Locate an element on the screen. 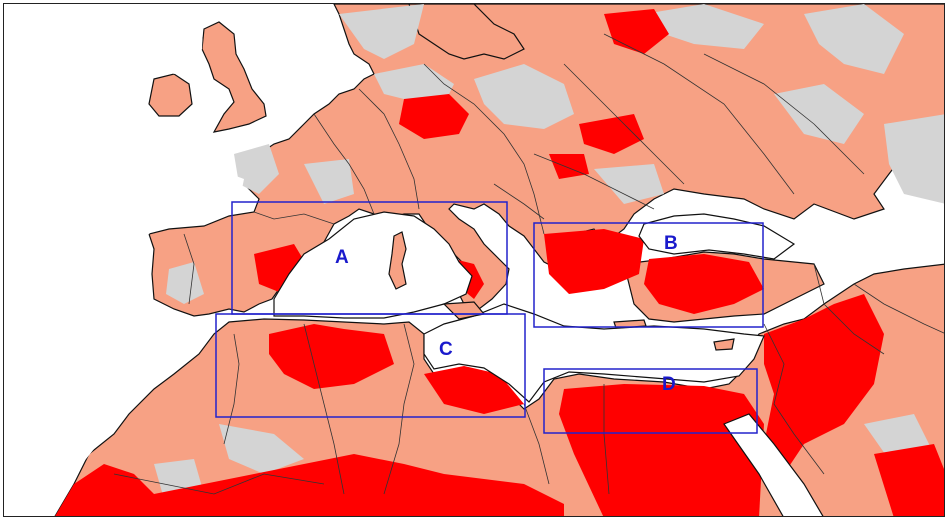 The image size is (950, 522). western-mediterranean is located at coordinates (373, 265).